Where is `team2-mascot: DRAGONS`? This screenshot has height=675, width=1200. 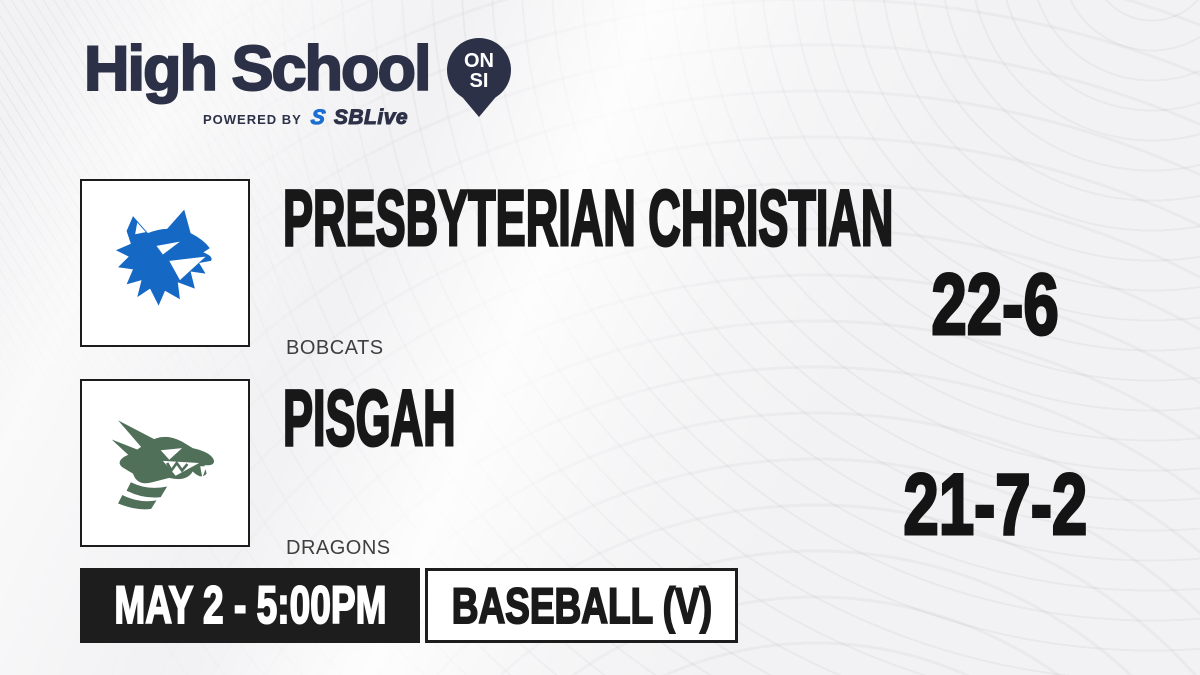
team2-mascot: DRAGONS is located at coordinates (338, 548).